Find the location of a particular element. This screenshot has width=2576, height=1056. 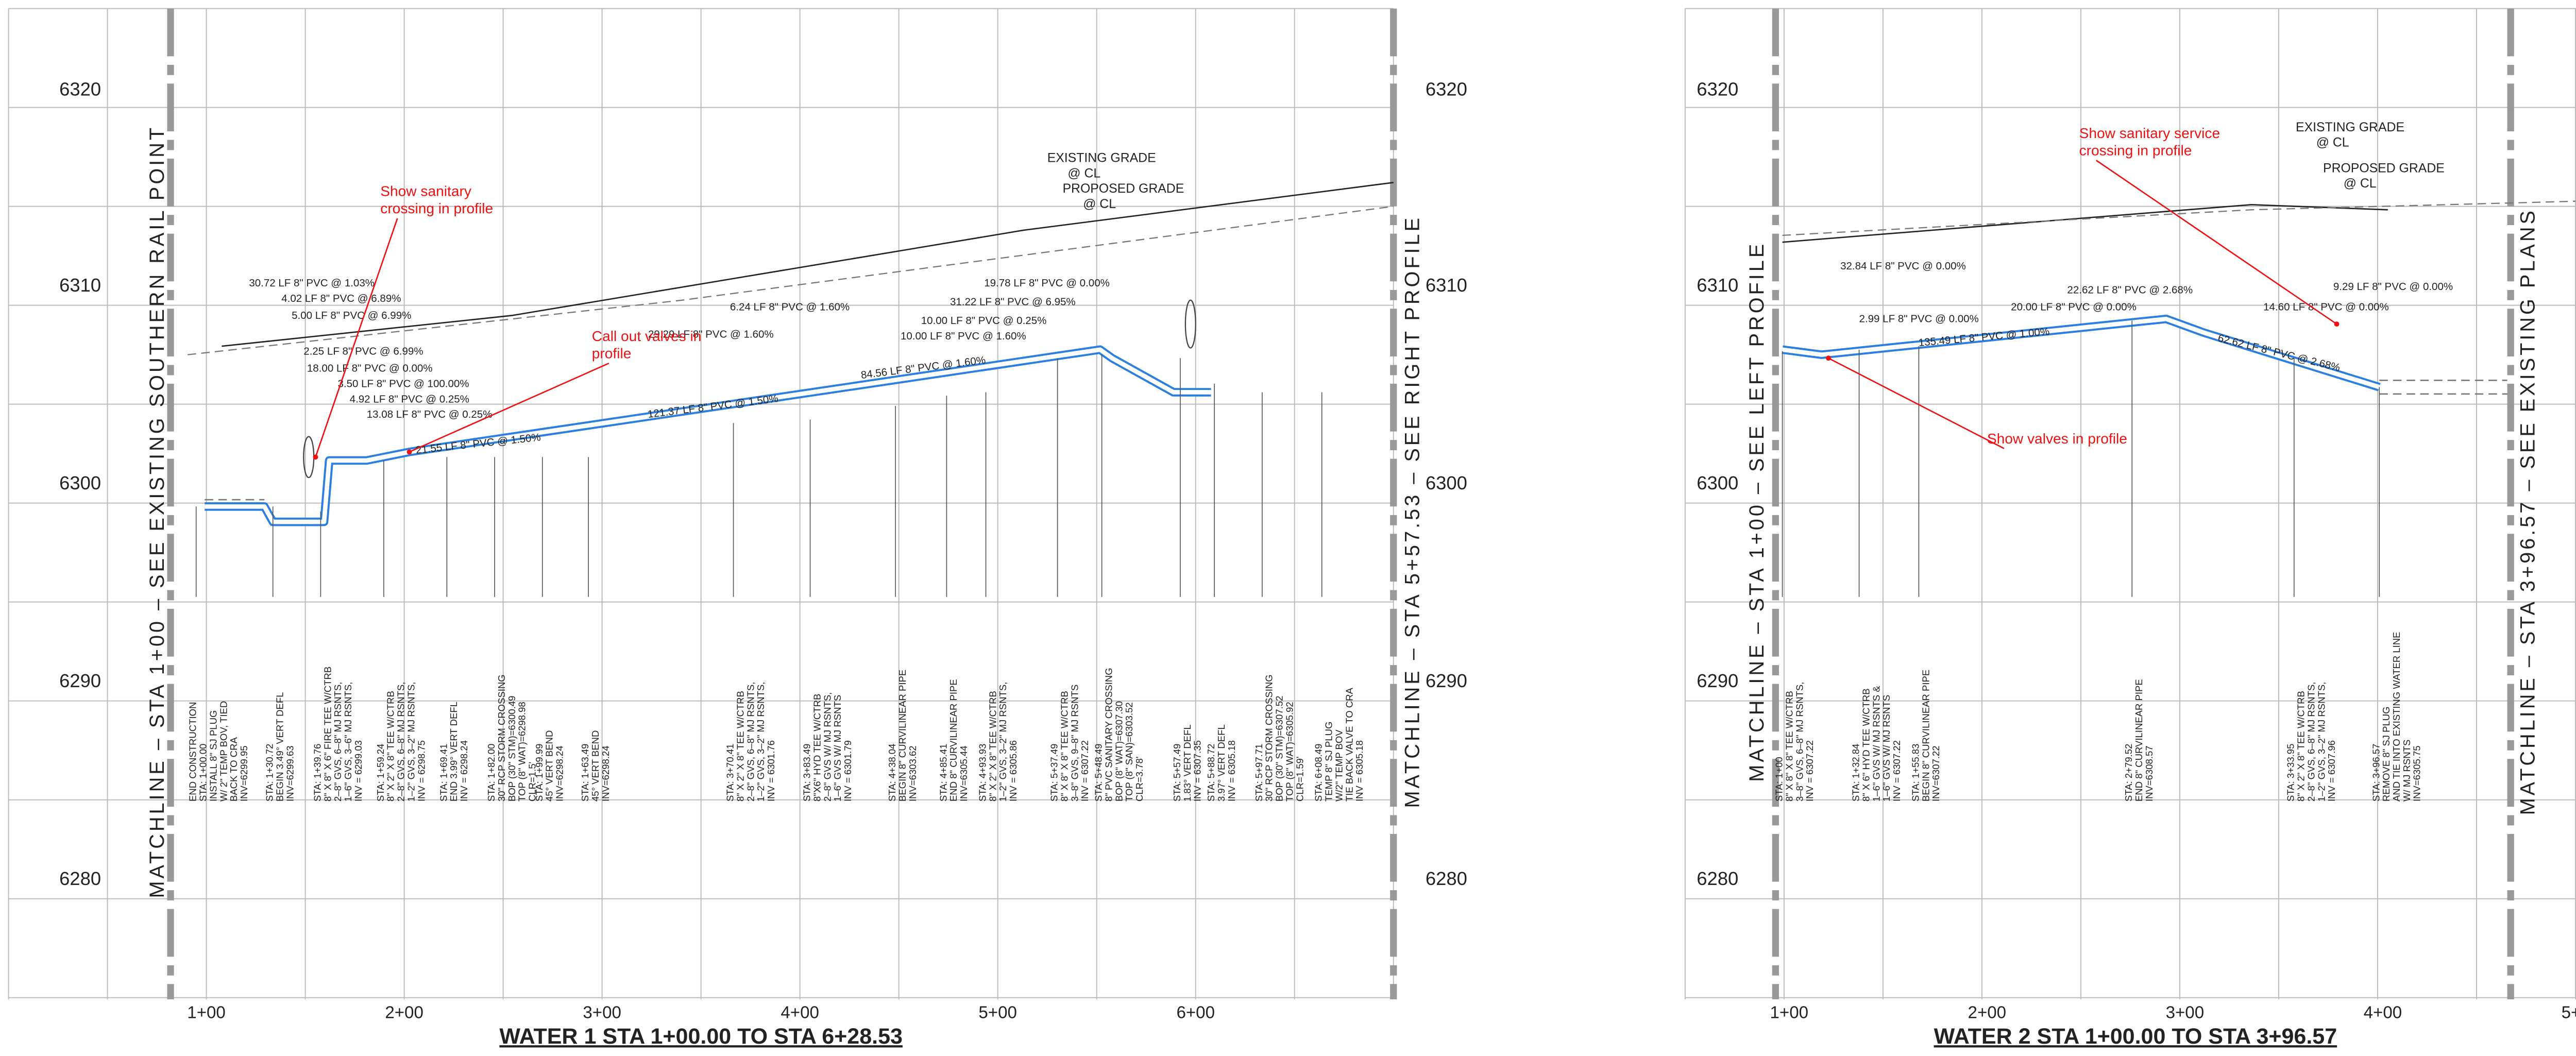

station-callout: STA: 4+38.04 is located at coordinates (892, 773).